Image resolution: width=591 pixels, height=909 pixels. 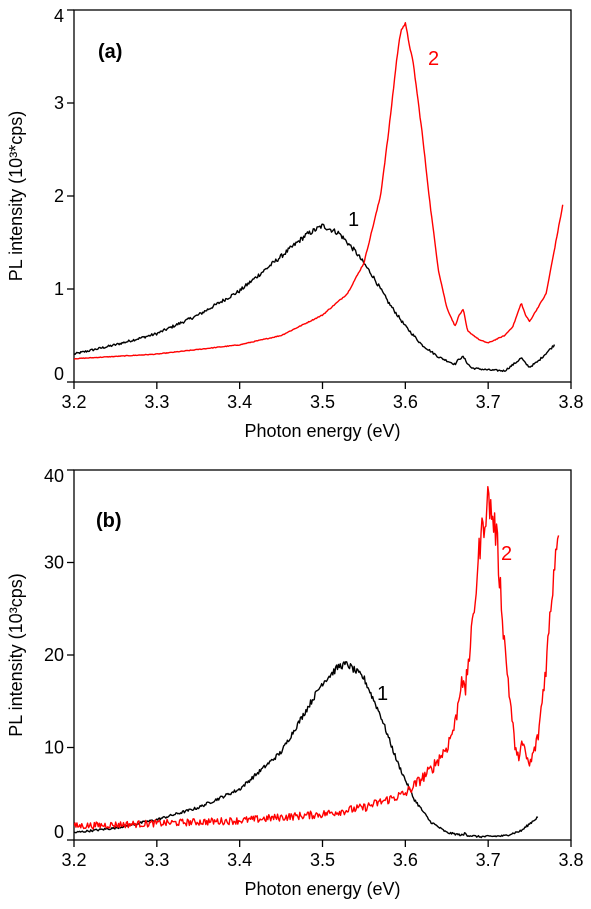 I want to click on y-axis-title: PL intensity (10³cps), so click(x=16, y=654).